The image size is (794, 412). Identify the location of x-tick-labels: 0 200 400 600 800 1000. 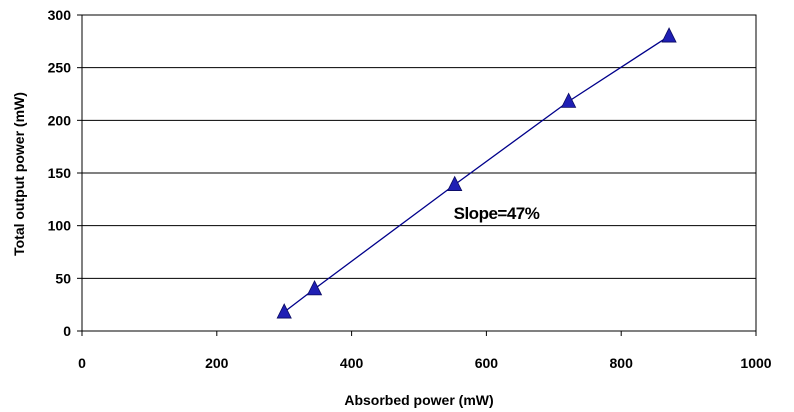
(425, 363).